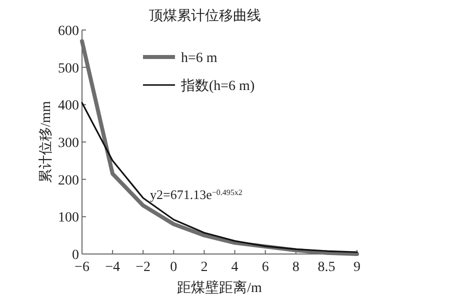 The width and height of the screenshot is (450, 304). Describe the element at coordinates (174, 267) in the screenshot. I see `x-tick-label: 0` at that location.